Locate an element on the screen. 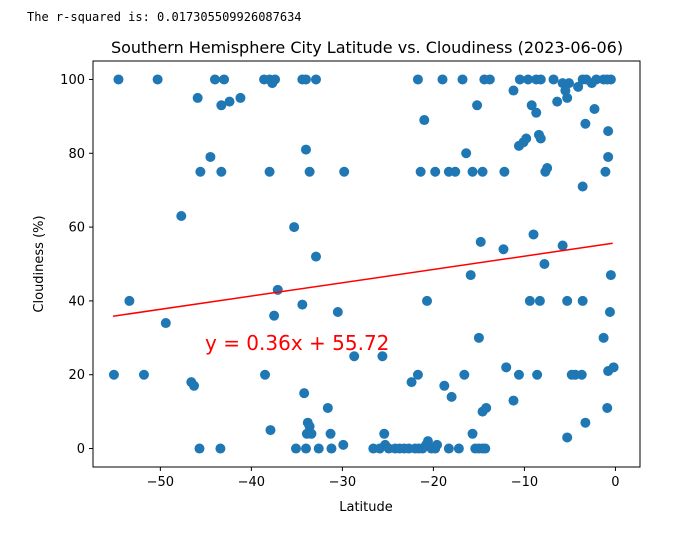  r-squared-output: The r-squared is: 0.017305509926087634 is located at coordinates (164, 17).